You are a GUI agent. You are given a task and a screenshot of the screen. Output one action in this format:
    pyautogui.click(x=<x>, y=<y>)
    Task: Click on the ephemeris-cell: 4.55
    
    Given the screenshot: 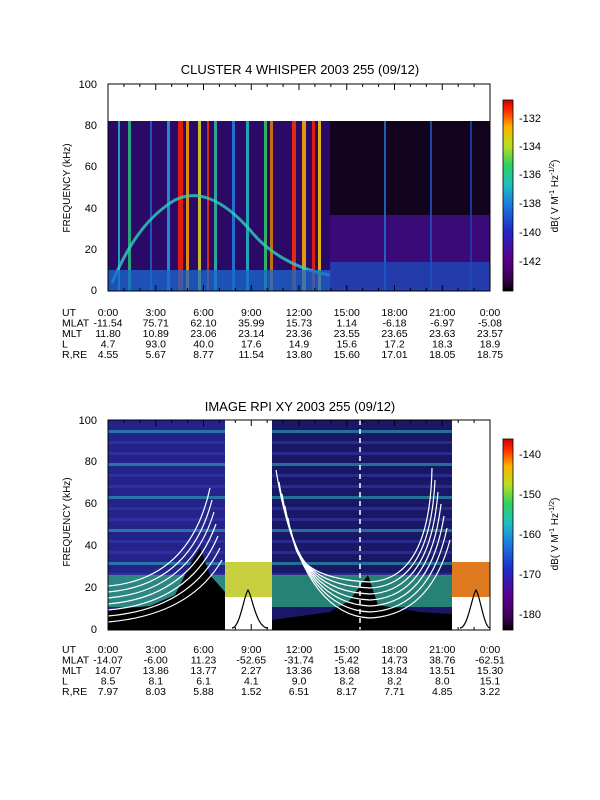 What is the action you would take?
    pyautogui.click(x=108, y=355)
    